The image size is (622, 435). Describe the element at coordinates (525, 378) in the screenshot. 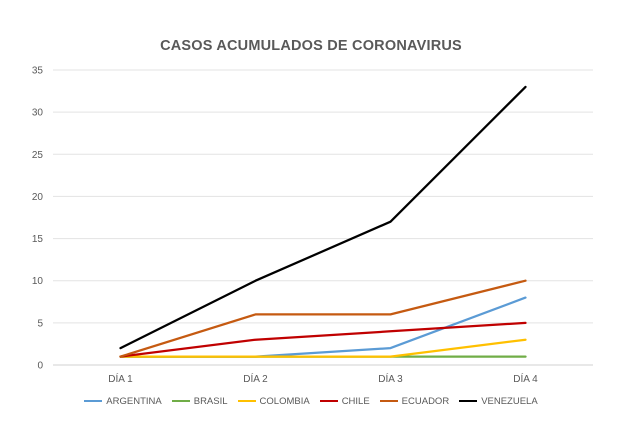

I see `x-tick-label: DÍA 4` at that location.